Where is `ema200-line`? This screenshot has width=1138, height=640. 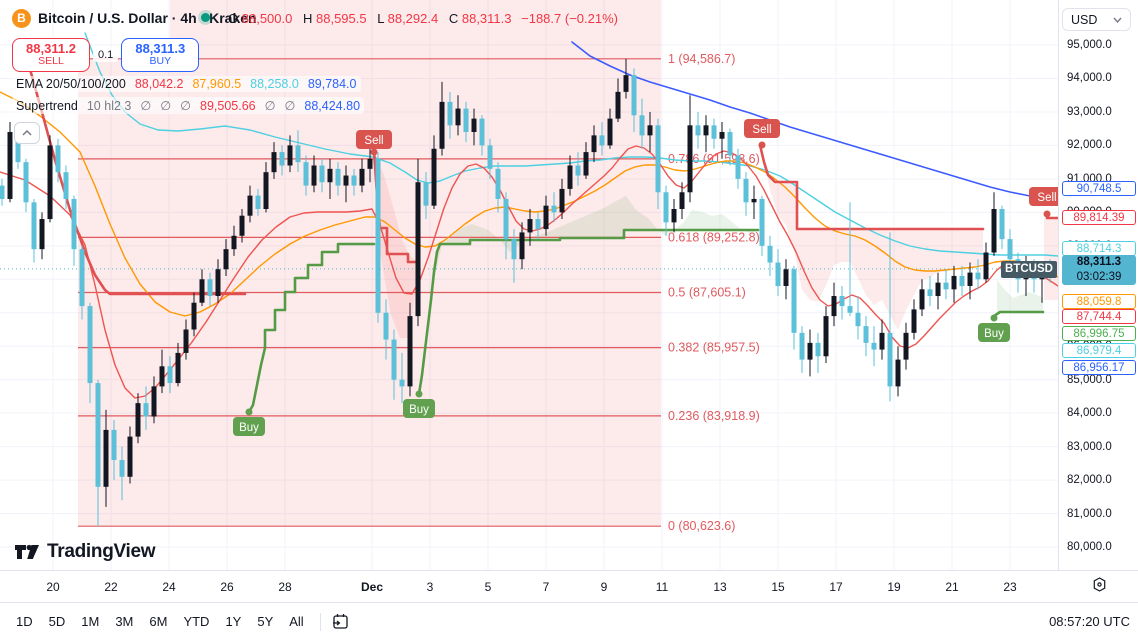 ema200-line is located at coordinates (814, 121).